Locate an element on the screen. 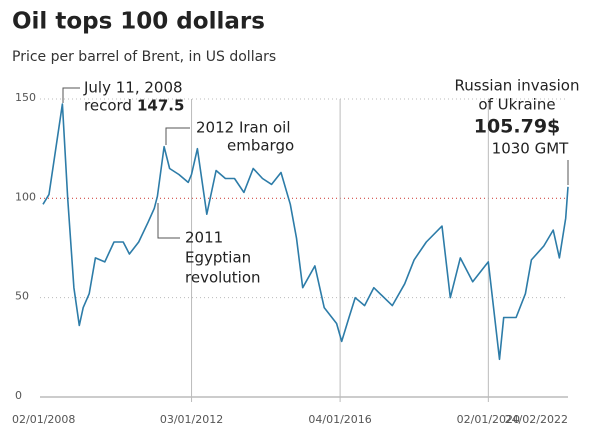  x-tick-label: 04/01/2016 is located at coordinates (339, 419).